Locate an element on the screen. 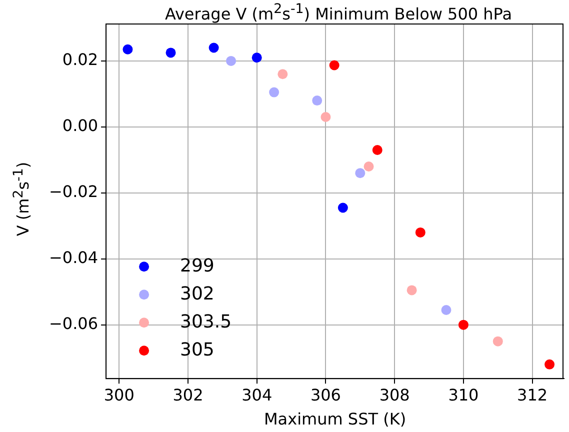  y-tick-label: 0.02 is located at coordinates (80, 60).